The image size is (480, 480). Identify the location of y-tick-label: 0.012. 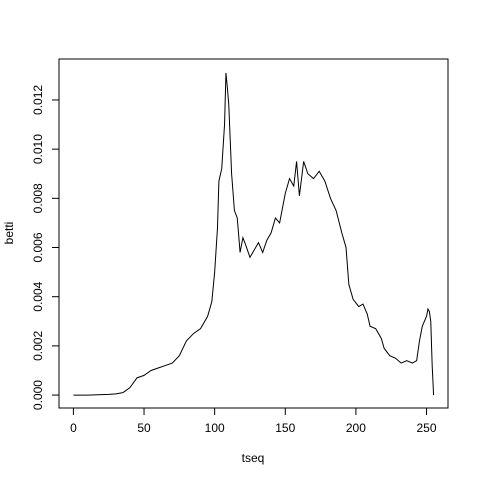
(38, 100).